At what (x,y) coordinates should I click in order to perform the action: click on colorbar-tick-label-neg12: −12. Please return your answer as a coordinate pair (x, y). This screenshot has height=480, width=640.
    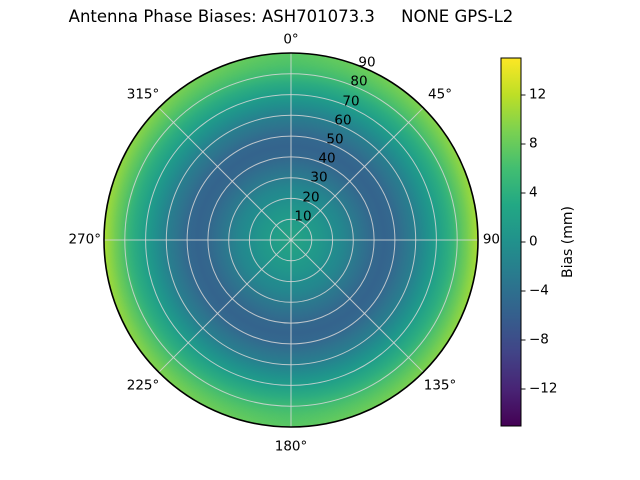
    Looking at the image, I should click on (543, 388).